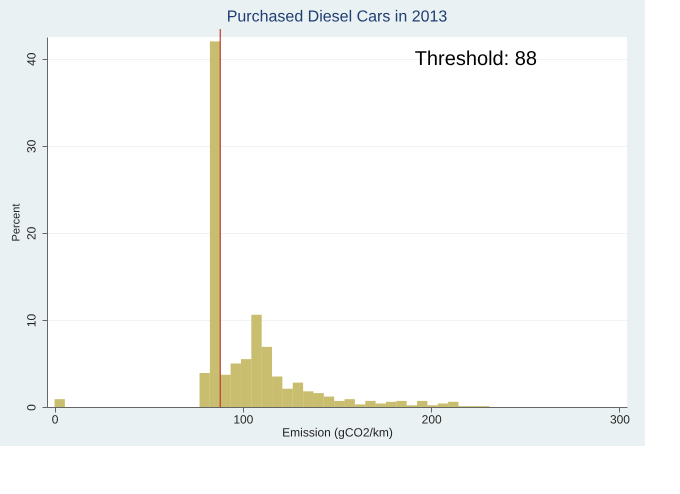  Describe the element at coordinates (31, 407) in the screenshot. I see `y-tick-label: 0` at that location.